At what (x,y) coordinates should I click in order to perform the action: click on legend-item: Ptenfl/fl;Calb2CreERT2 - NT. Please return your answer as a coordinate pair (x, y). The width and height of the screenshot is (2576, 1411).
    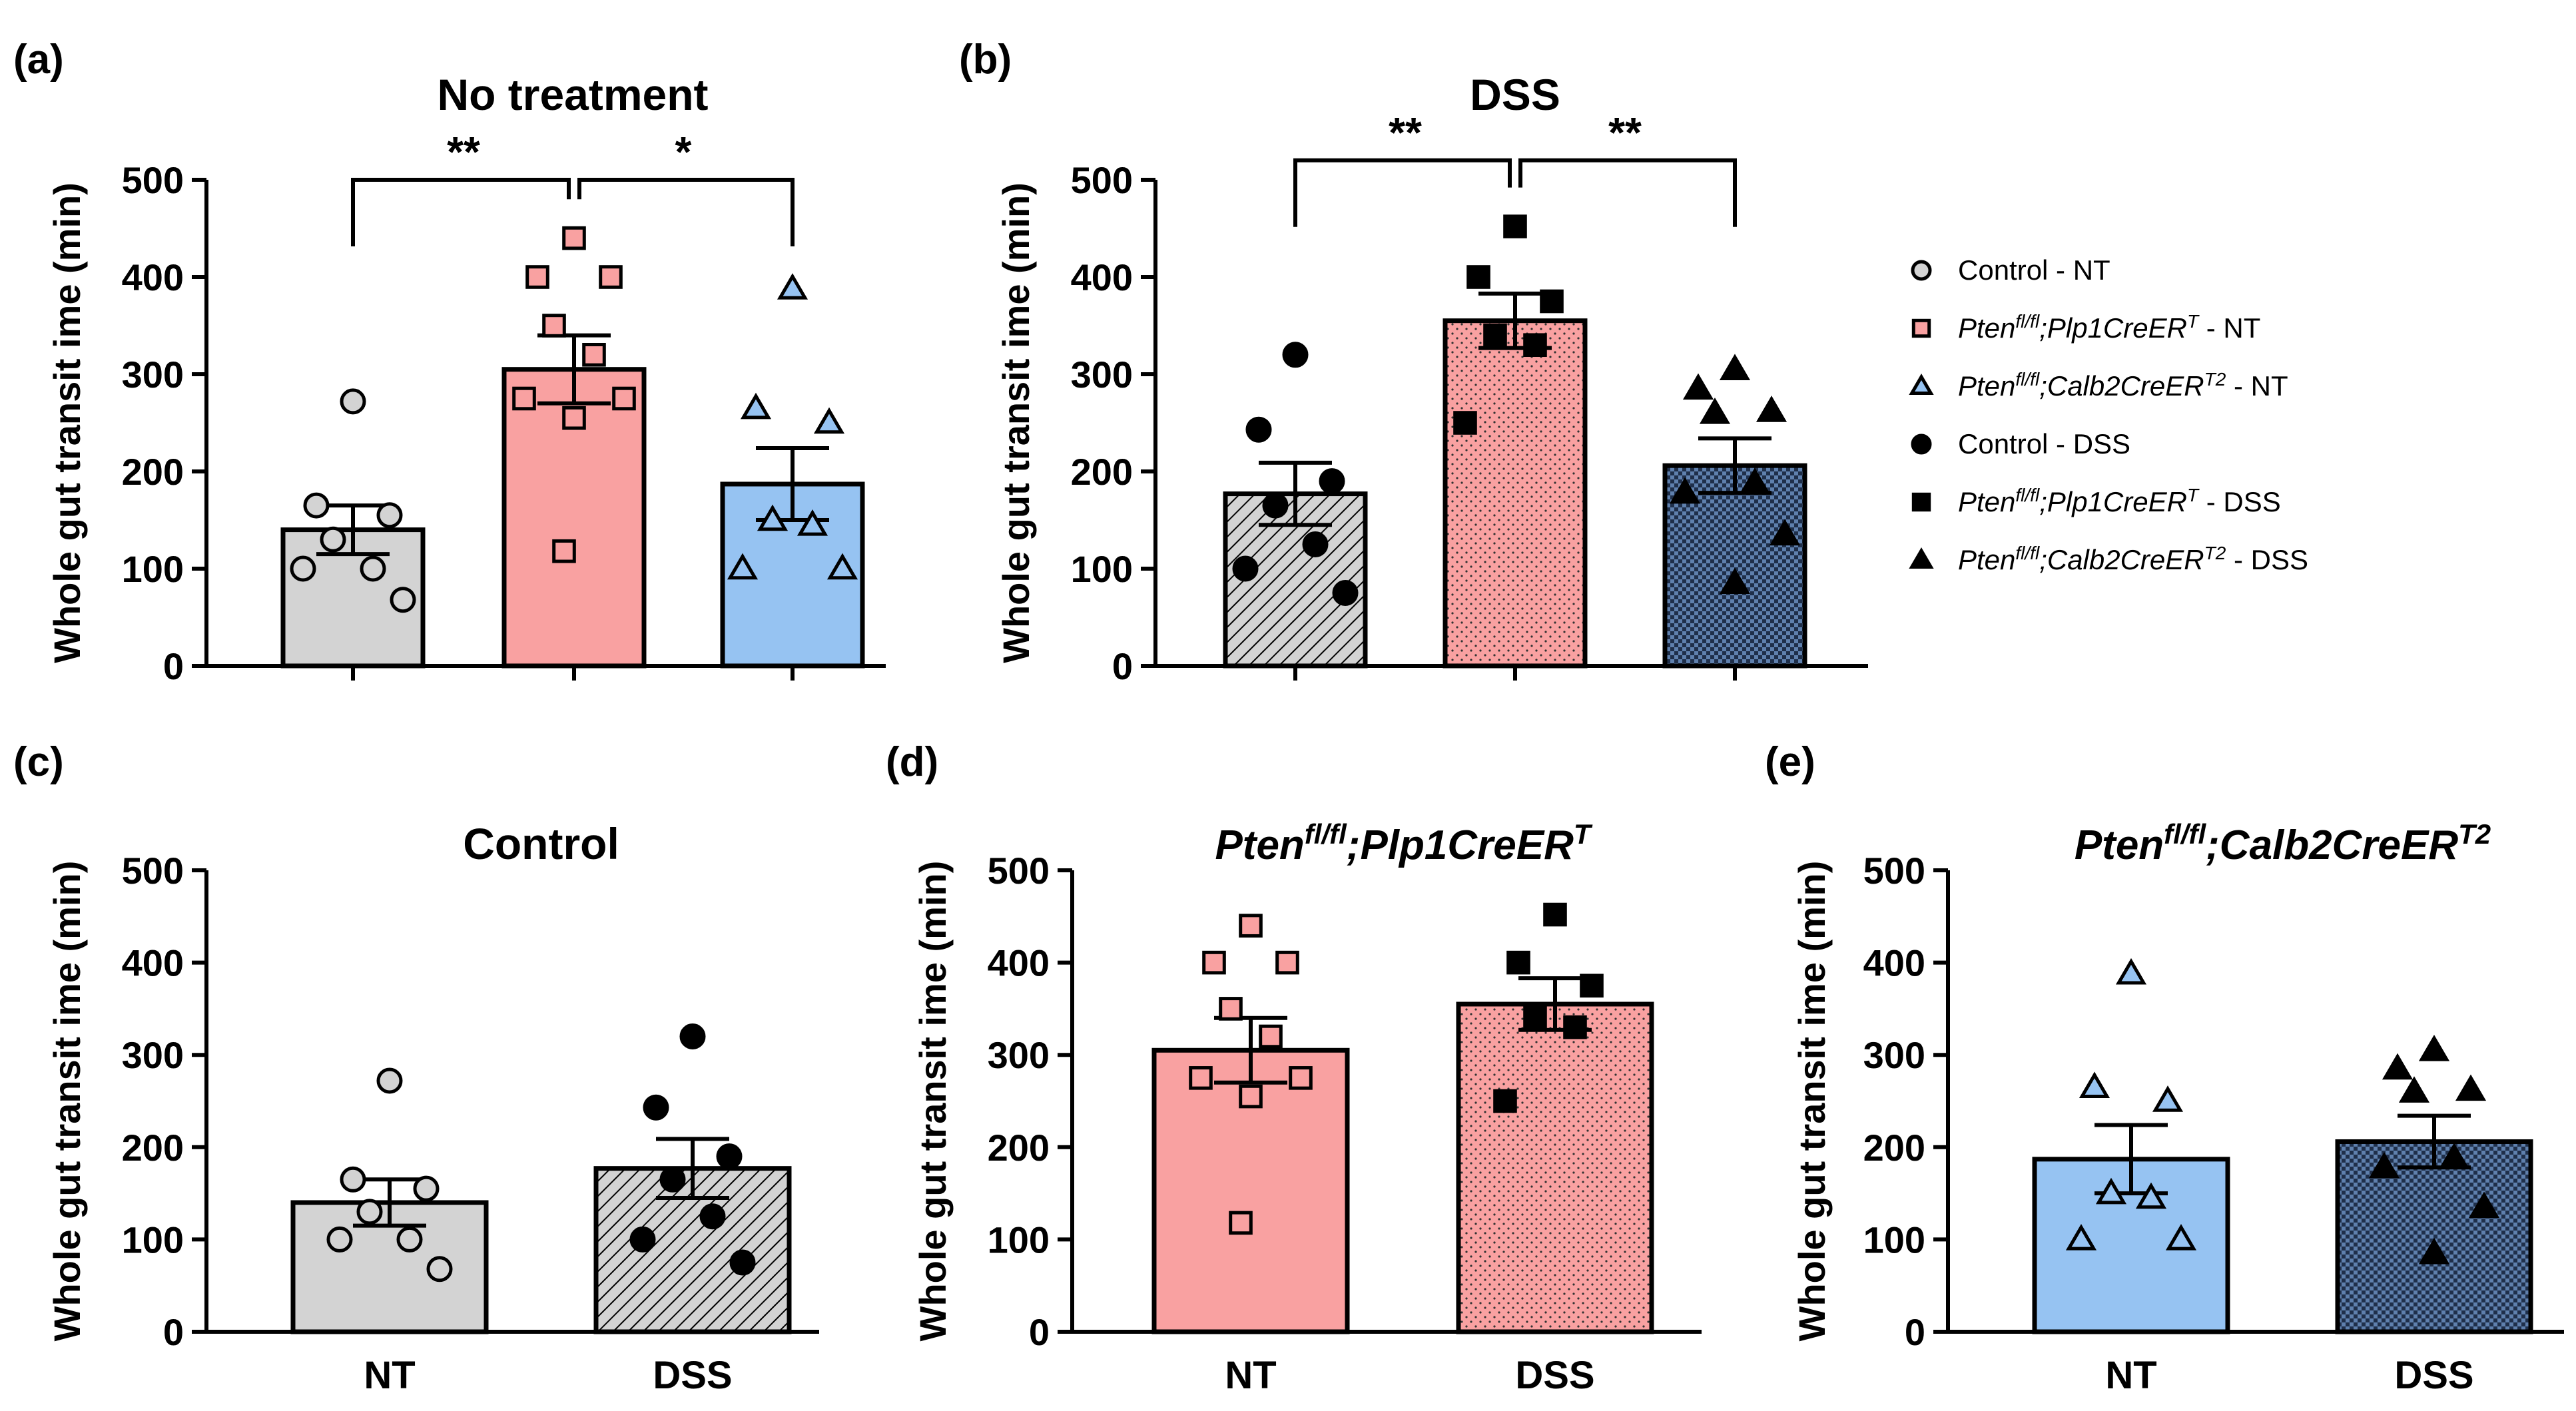
    Looking at the image, I should click on (2098, 385).